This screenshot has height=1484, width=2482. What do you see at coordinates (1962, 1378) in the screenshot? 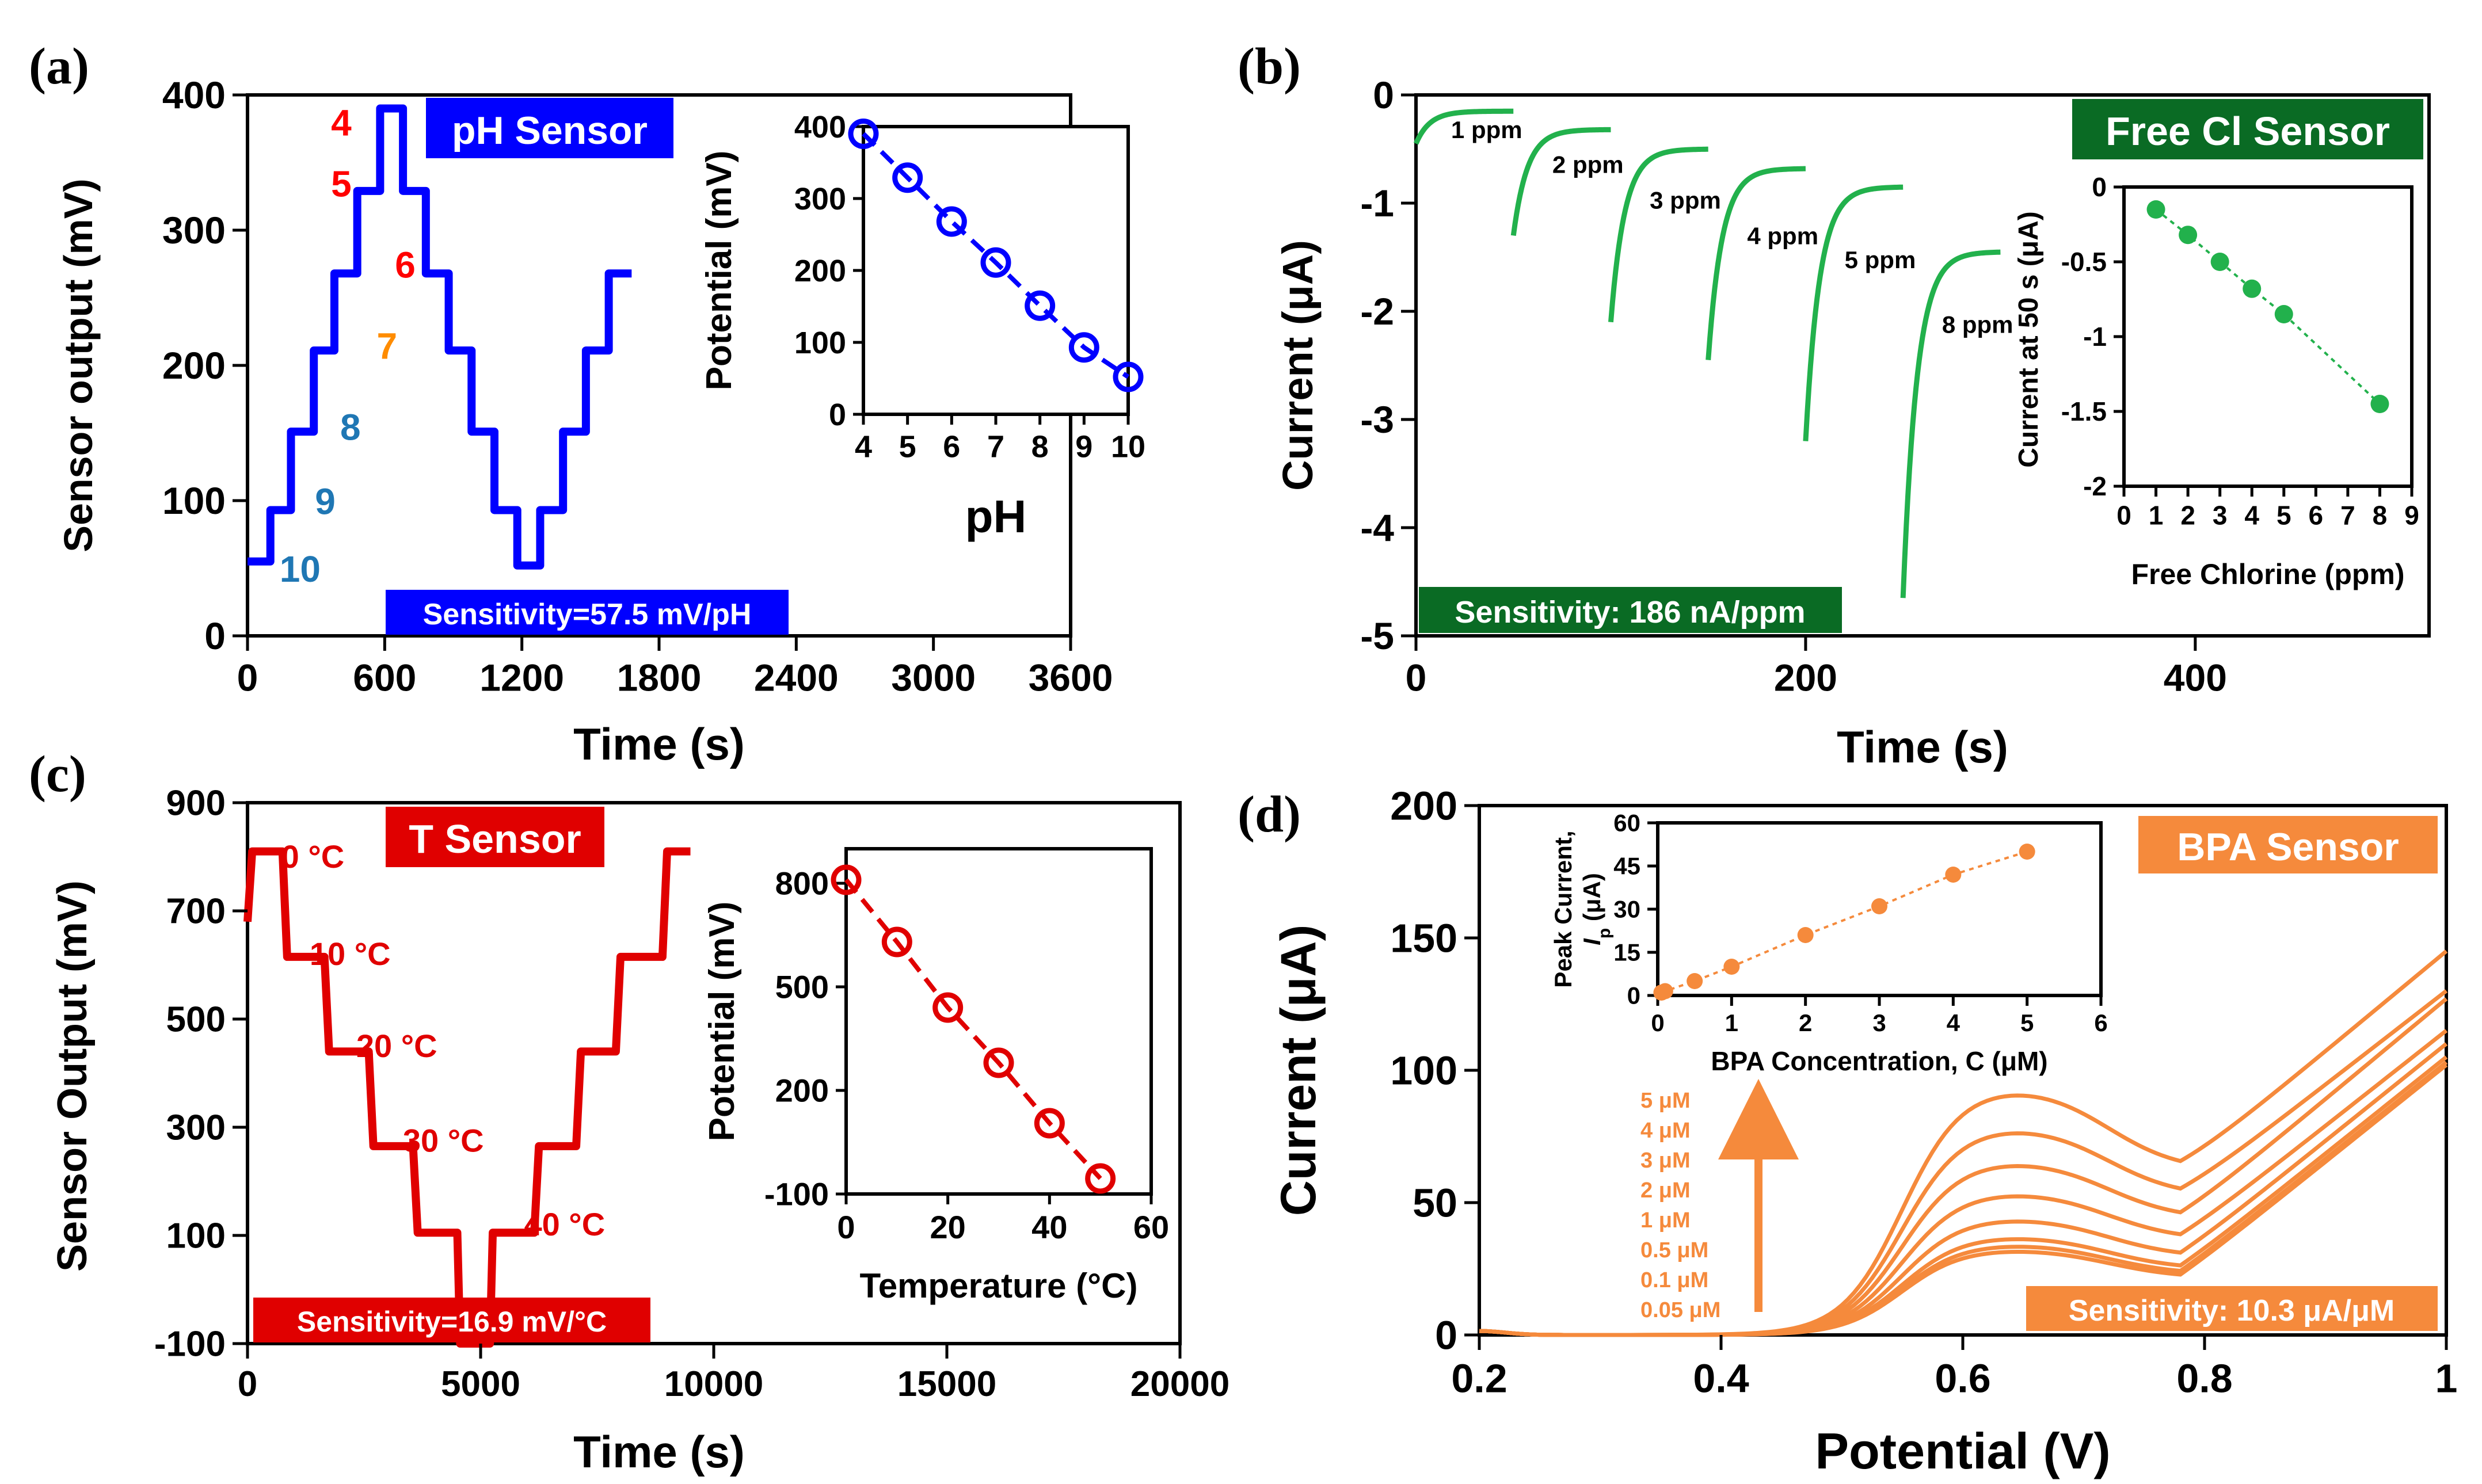
I see `x-tick-label: 0.6` at bounding box center [1962, 1378].